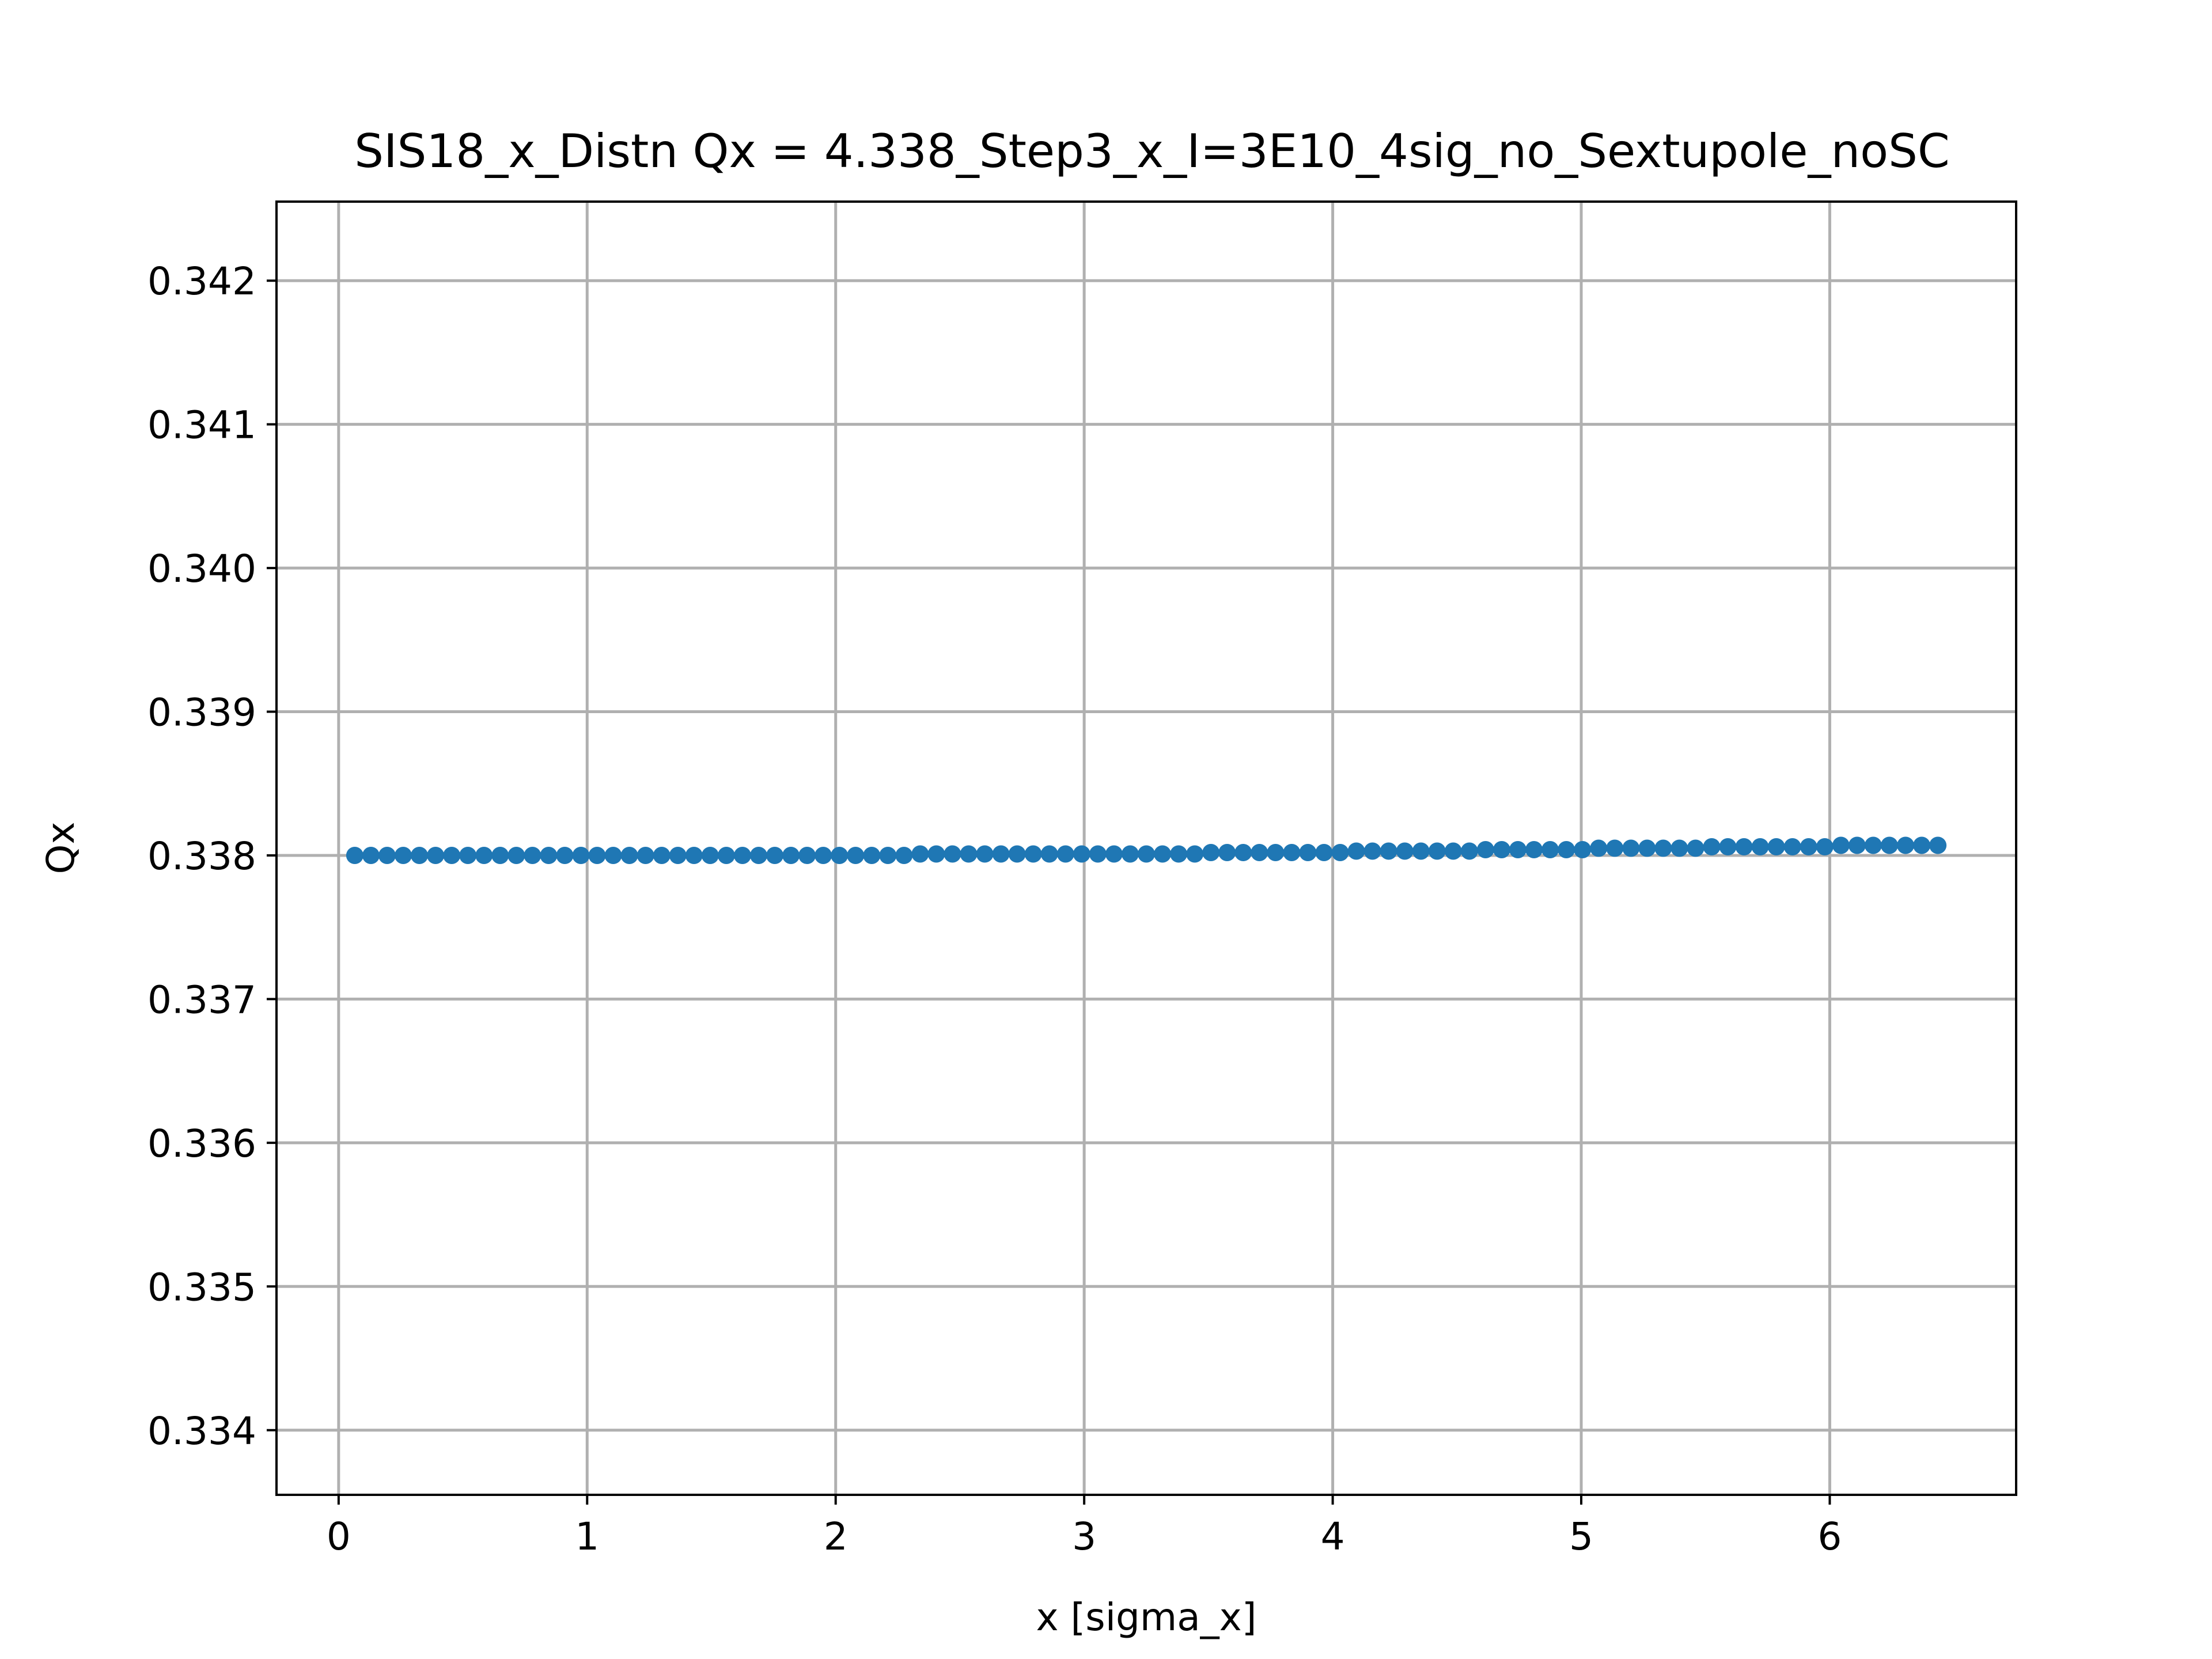 The height and width of the screenshot is (1659, 2212). Describe the element at coordinates (1829, 1536) in the screenshot. I see `x-tick-label: 6` at that location.